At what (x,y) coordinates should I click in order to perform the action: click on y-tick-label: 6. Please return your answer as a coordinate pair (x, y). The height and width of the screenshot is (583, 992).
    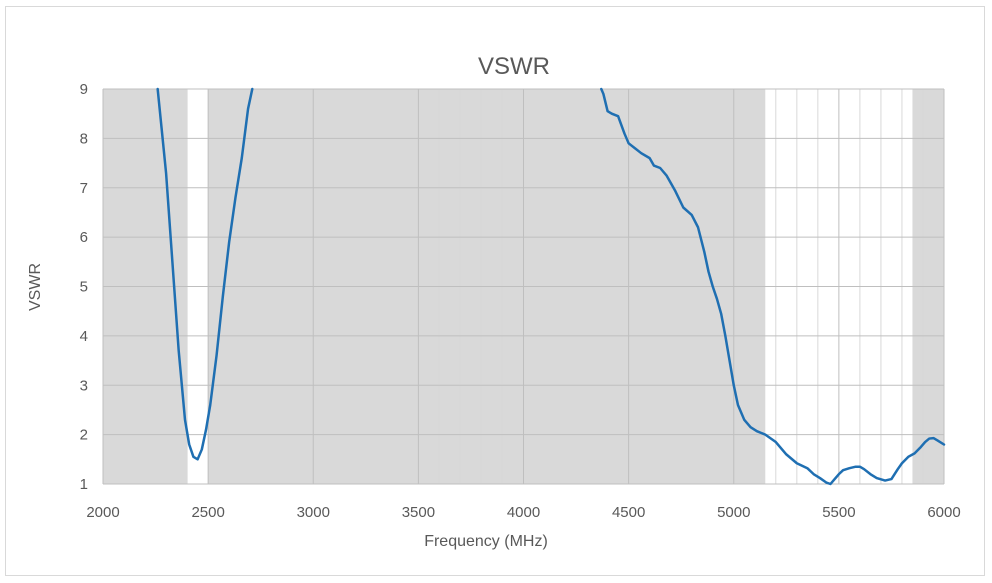
    Looking at the image, I should click on (84, 237).